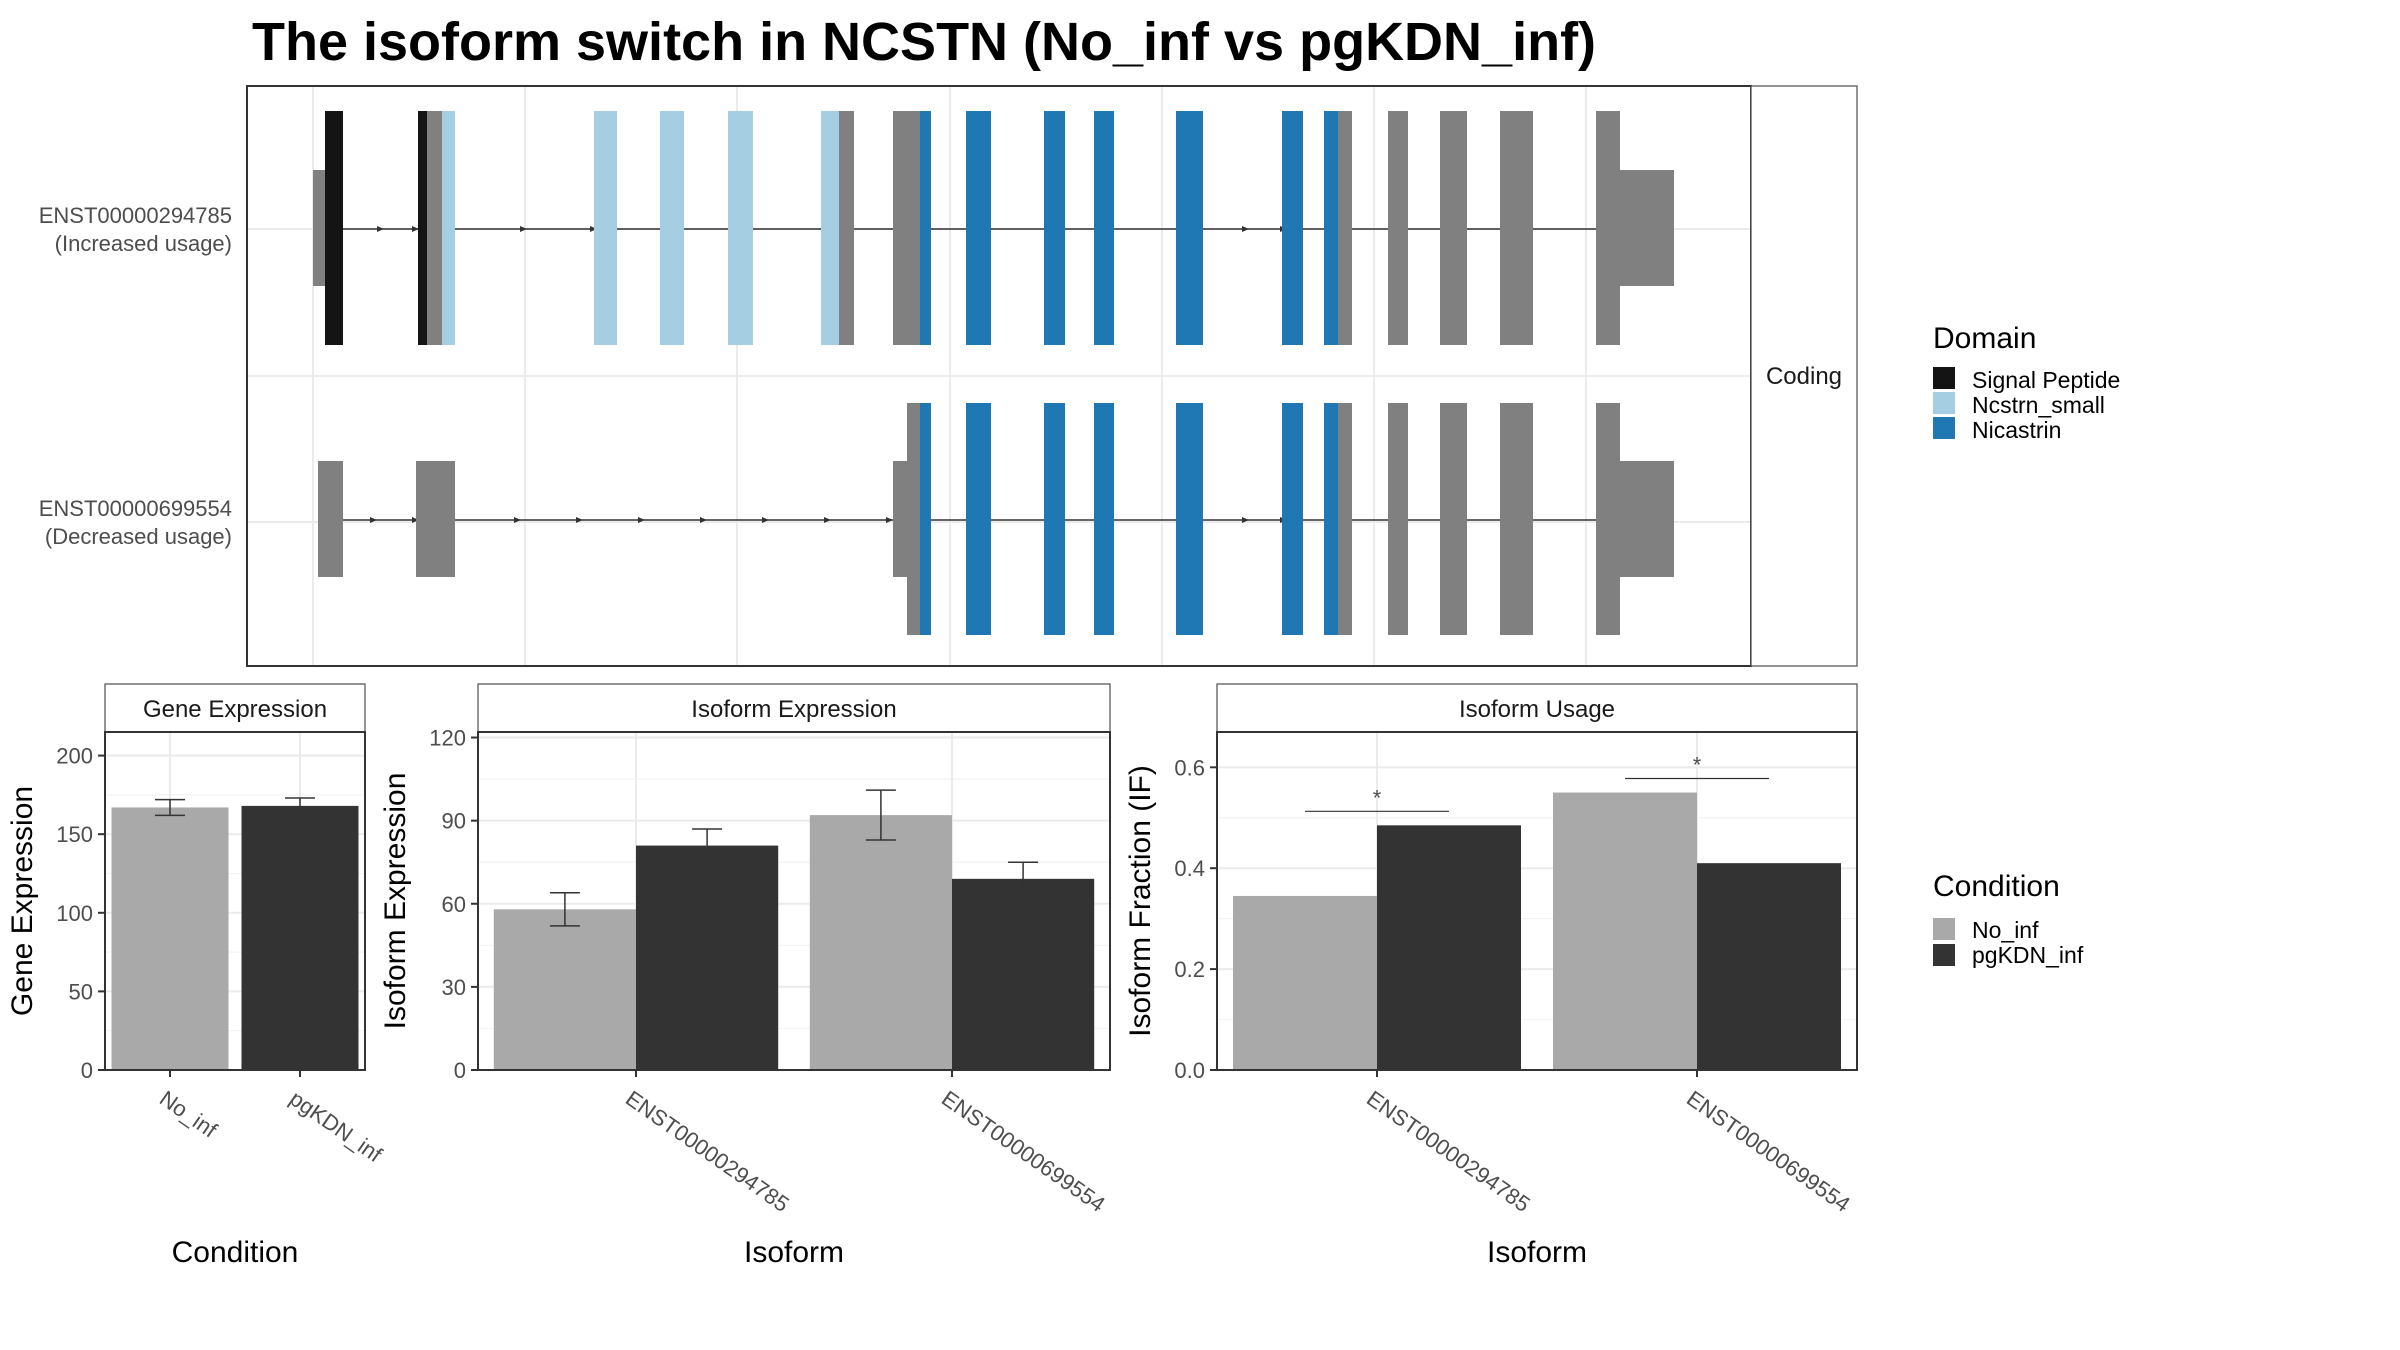 Image resolution: width=2400 pixels, height=1350 pixels. Describe the element at coordinates (235, 807) in the screenshot. I see `gene-expression-error-bars` at that location.